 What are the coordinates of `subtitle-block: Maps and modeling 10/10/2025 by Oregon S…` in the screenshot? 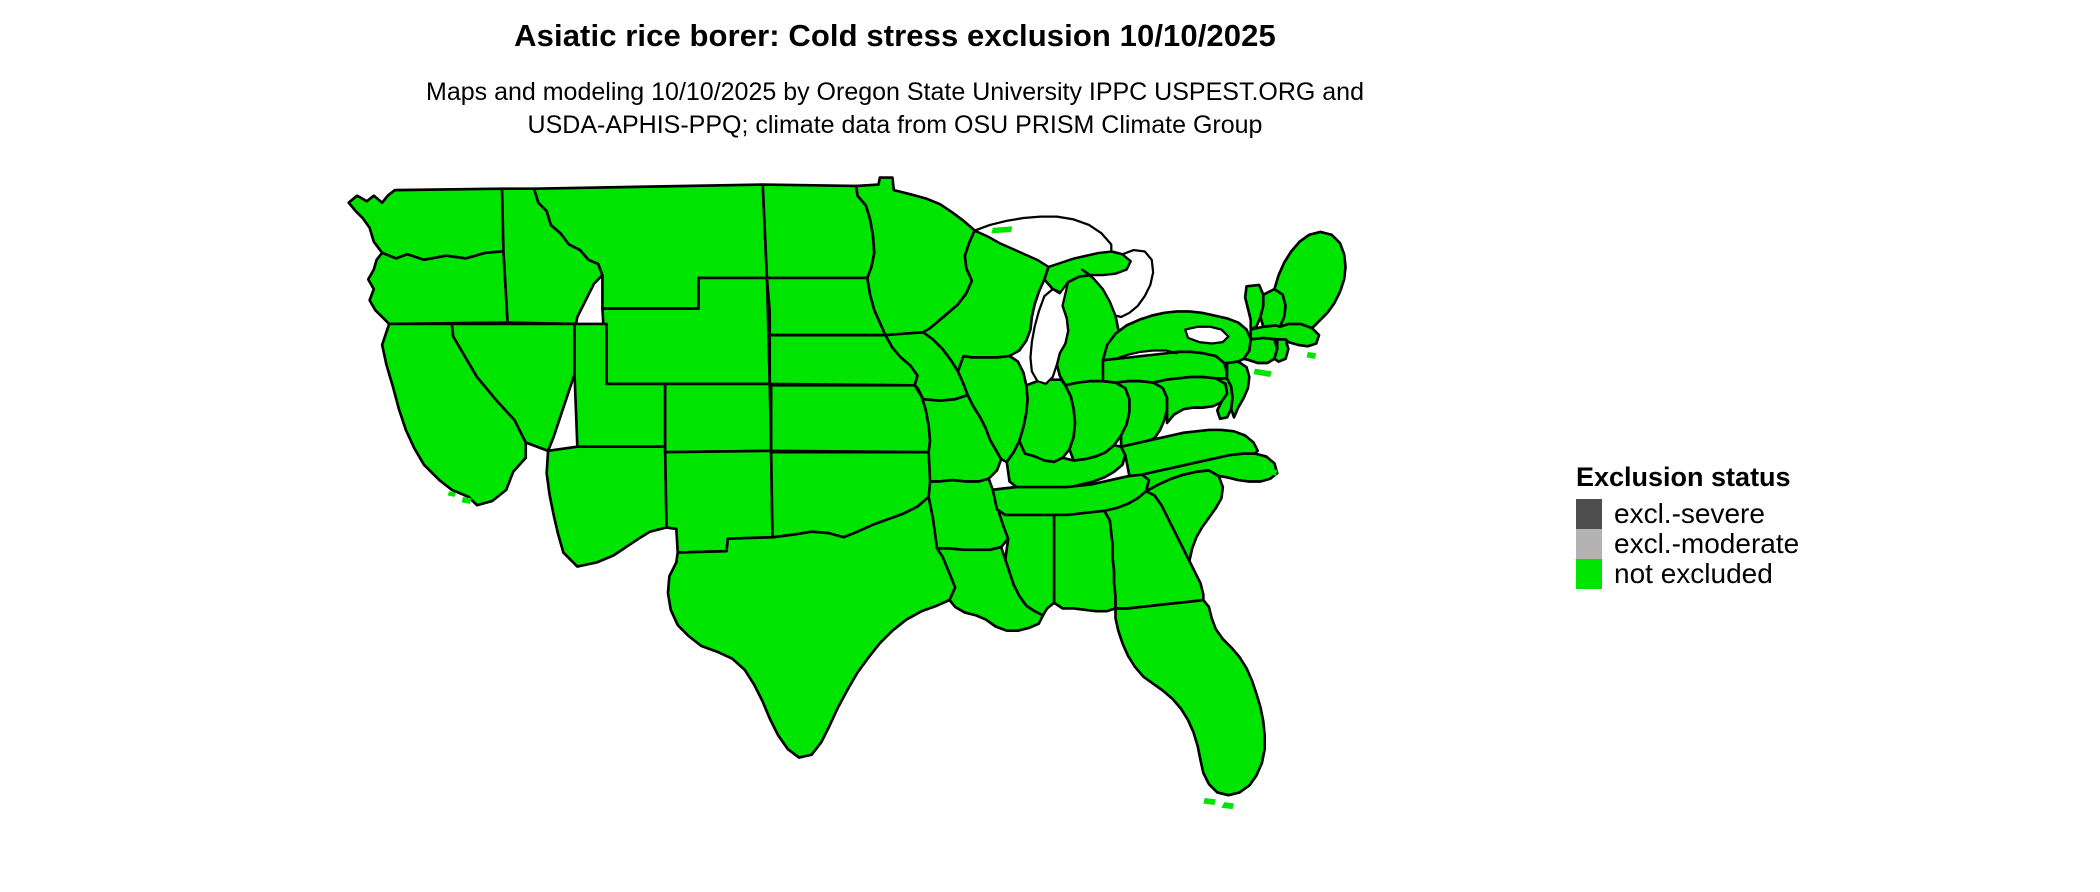 It's located at (895, 109).